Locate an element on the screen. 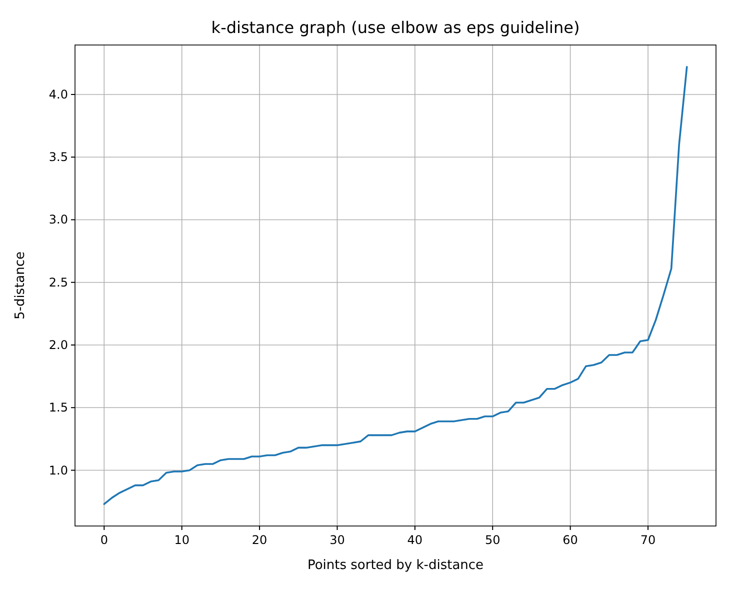 This screenshot has width=731, height=593. x-tick-label: 10 is located at coordinates (182, 540).